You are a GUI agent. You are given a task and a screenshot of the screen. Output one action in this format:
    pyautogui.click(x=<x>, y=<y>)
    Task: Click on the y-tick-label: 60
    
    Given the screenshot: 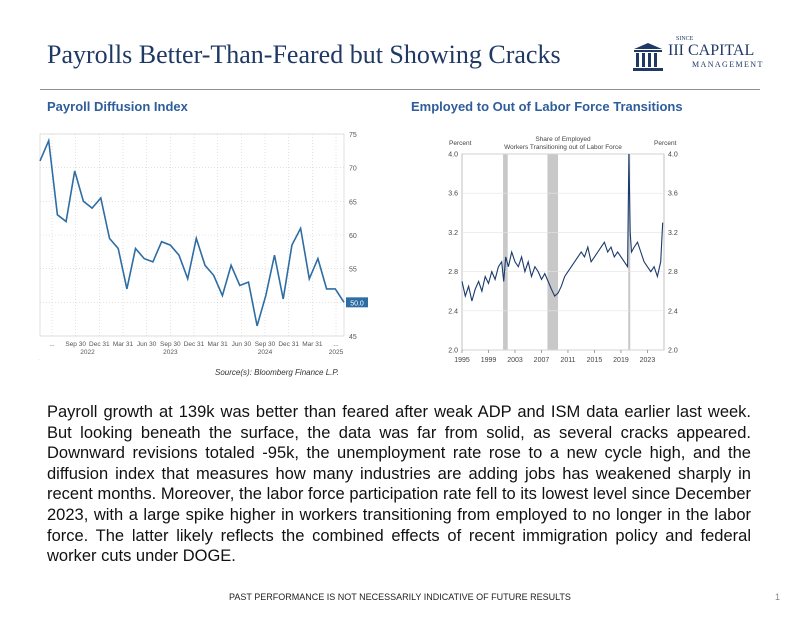 What is the action you would take?
    pyautogui.click(x=353, y=236)
    